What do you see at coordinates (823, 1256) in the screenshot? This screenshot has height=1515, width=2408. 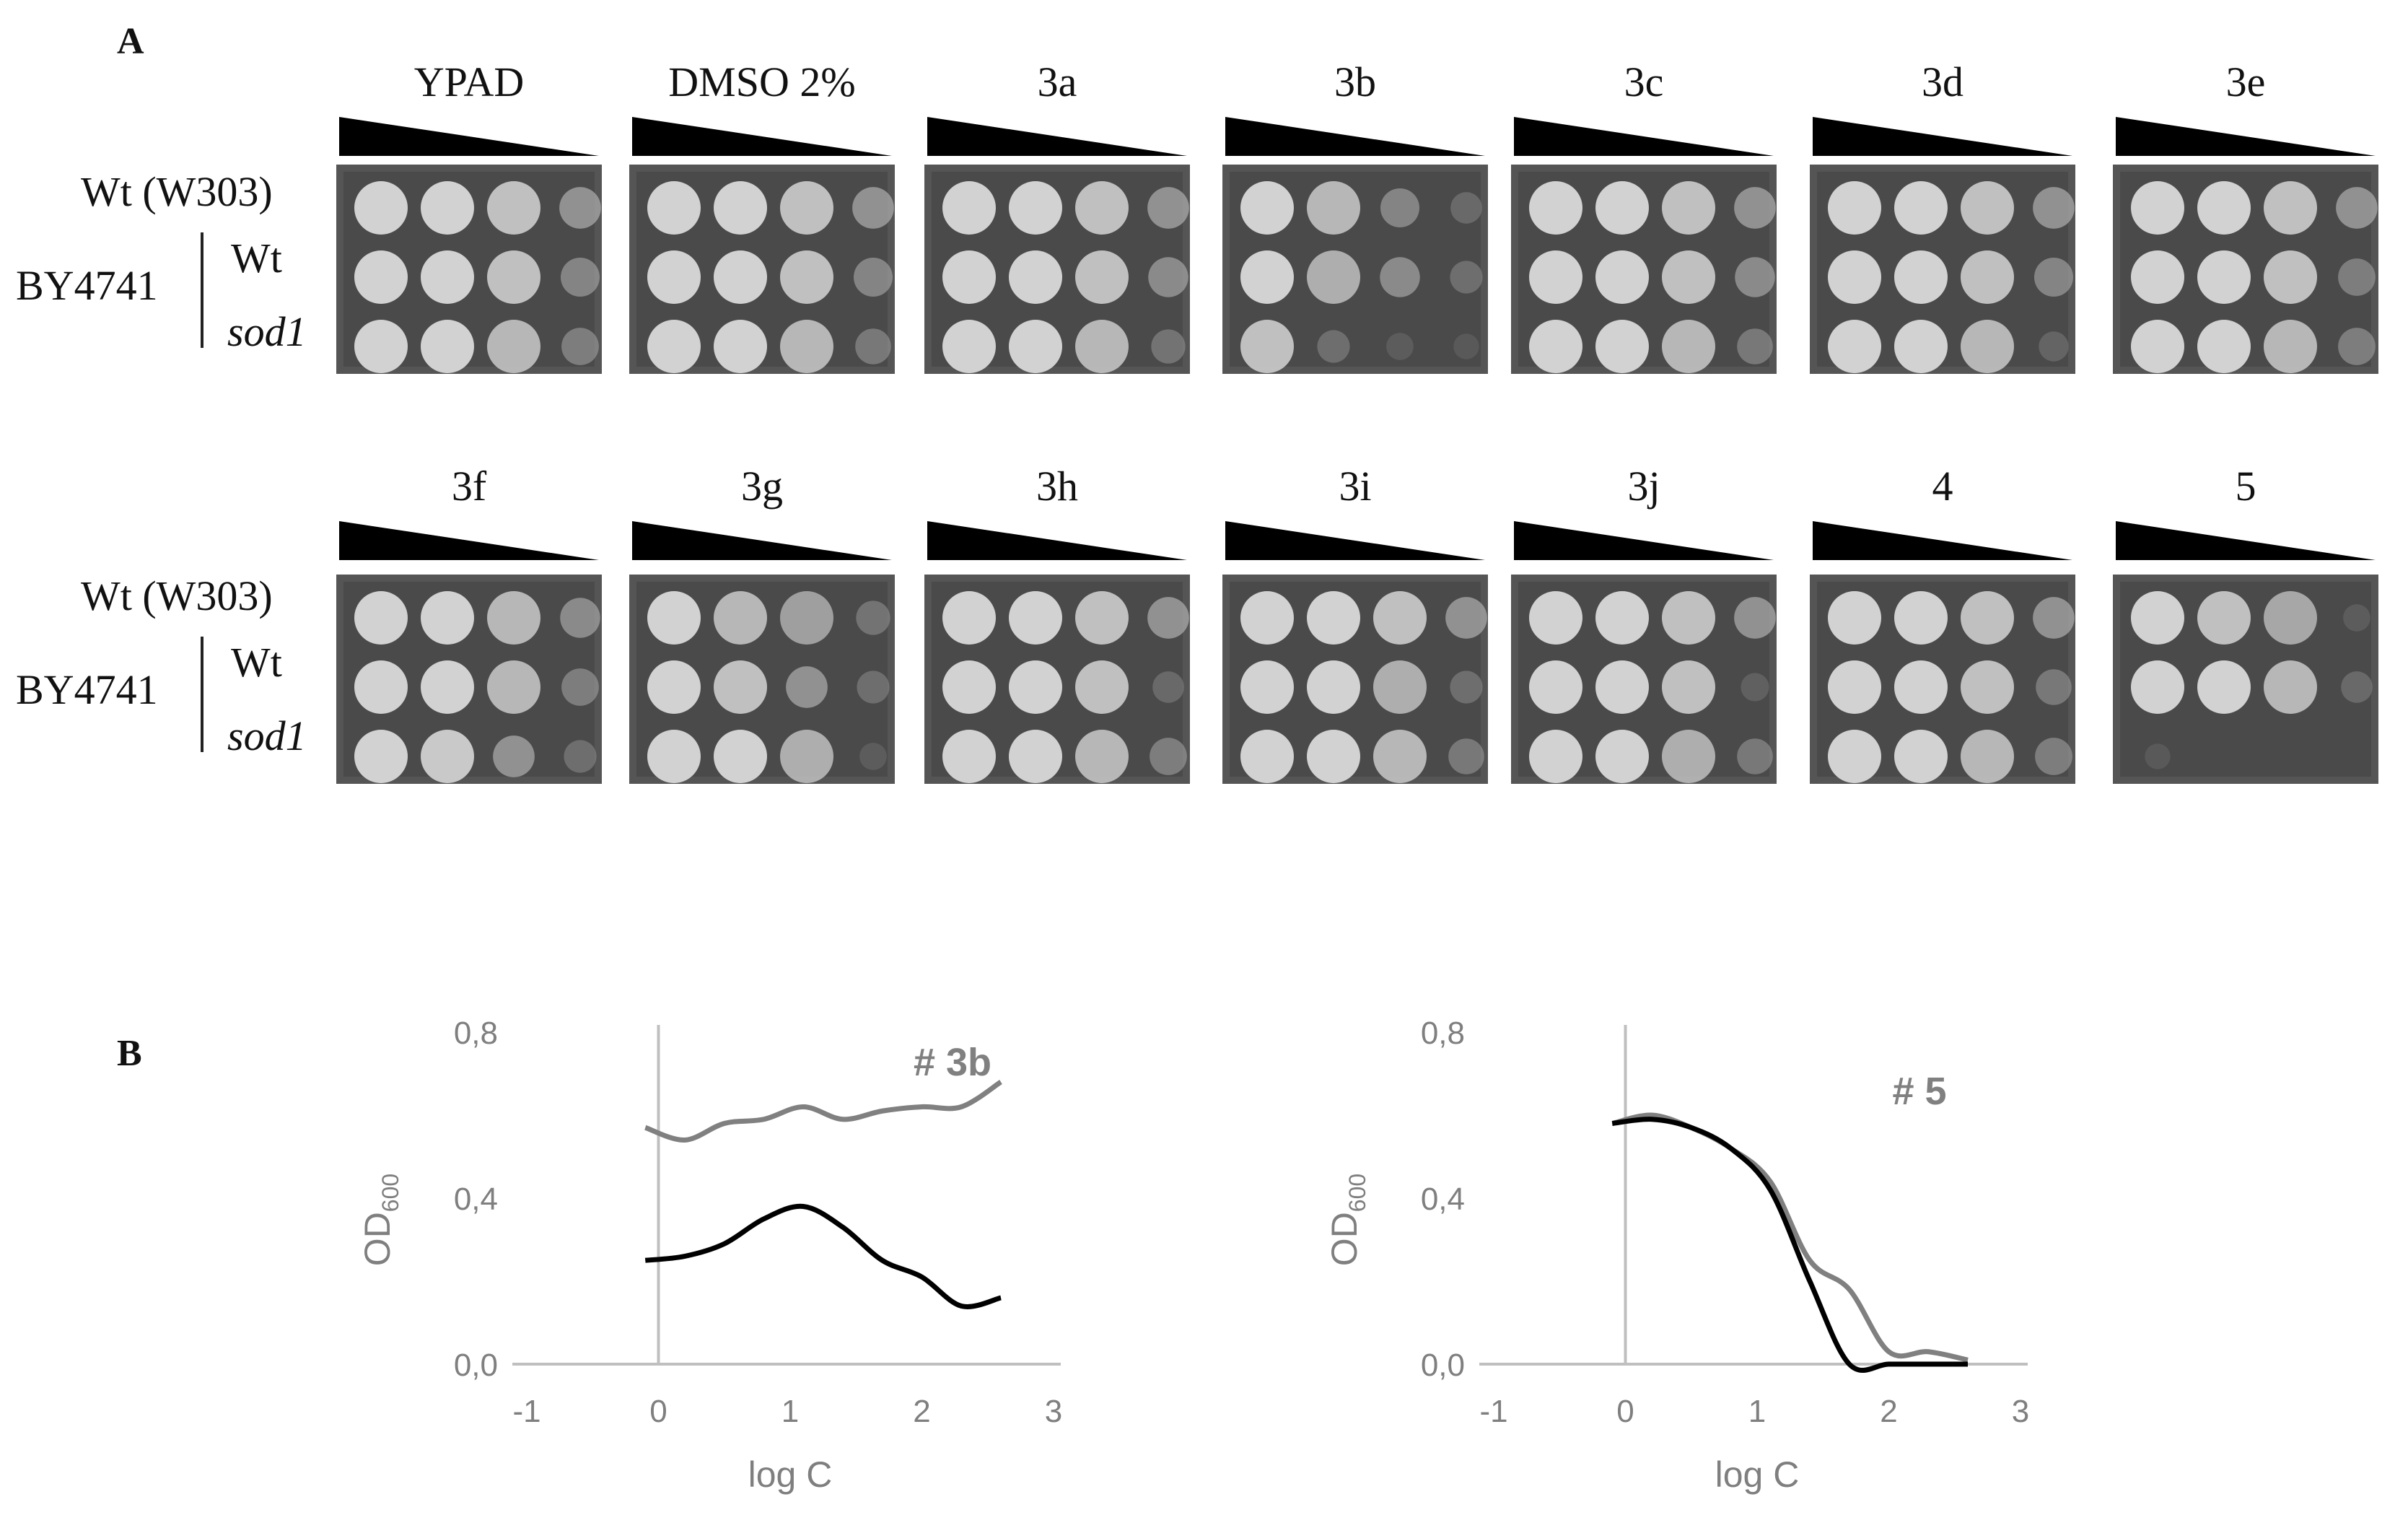 I see `series-line-black` at bounding box center [823, 1256].